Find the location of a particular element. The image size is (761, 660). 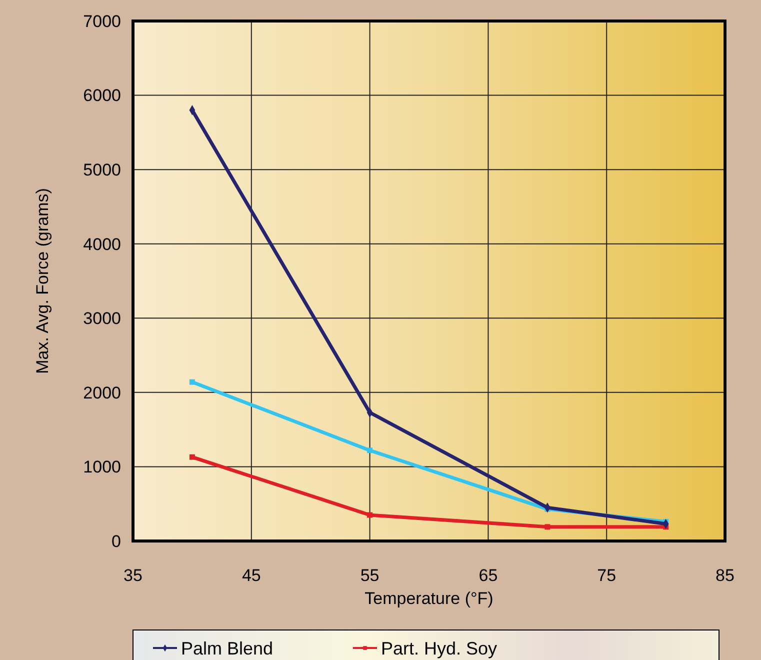

x-tick-label: 55 is located at coordinates (370, 575).